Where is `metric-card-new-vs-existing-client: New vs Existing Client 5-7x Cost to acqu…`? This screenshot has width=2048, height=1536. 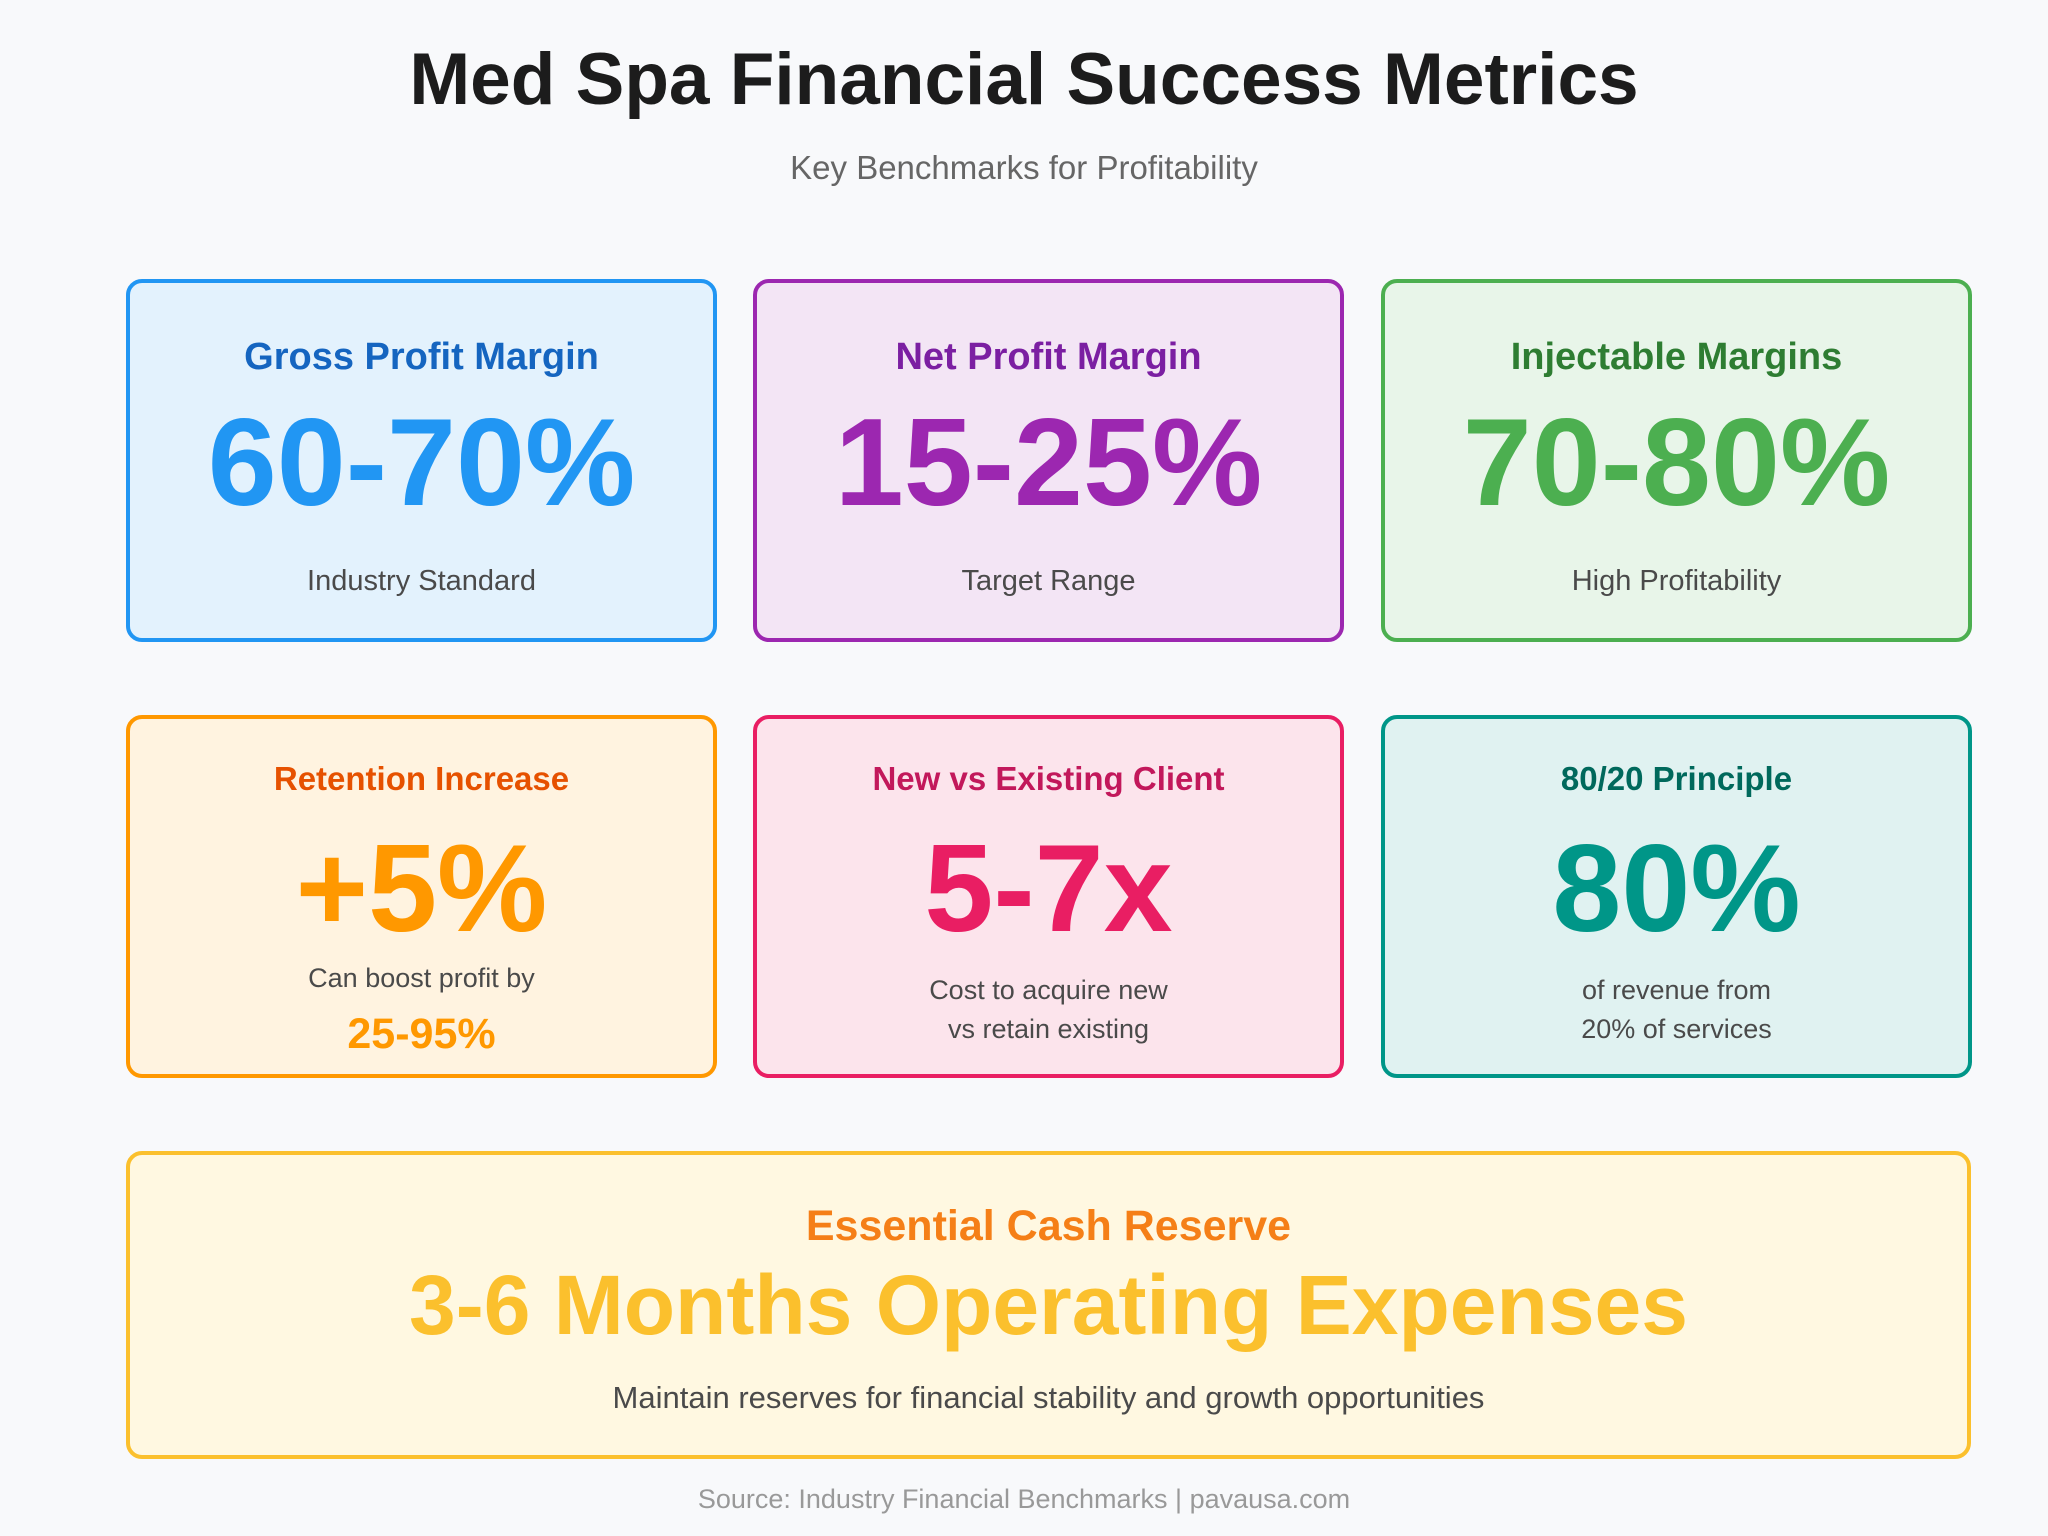 metric-card-new-vs-existing-client: New vs Existing Client 5-7x Cost to acqu… is located at coordinates (1048, 896).